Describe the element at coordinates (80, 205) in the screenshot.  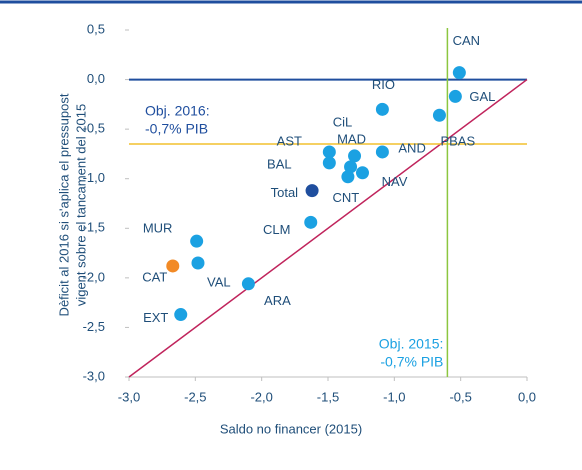
I see `y-axis-label-line: vigent sobre el tancament del 2015` at that location.